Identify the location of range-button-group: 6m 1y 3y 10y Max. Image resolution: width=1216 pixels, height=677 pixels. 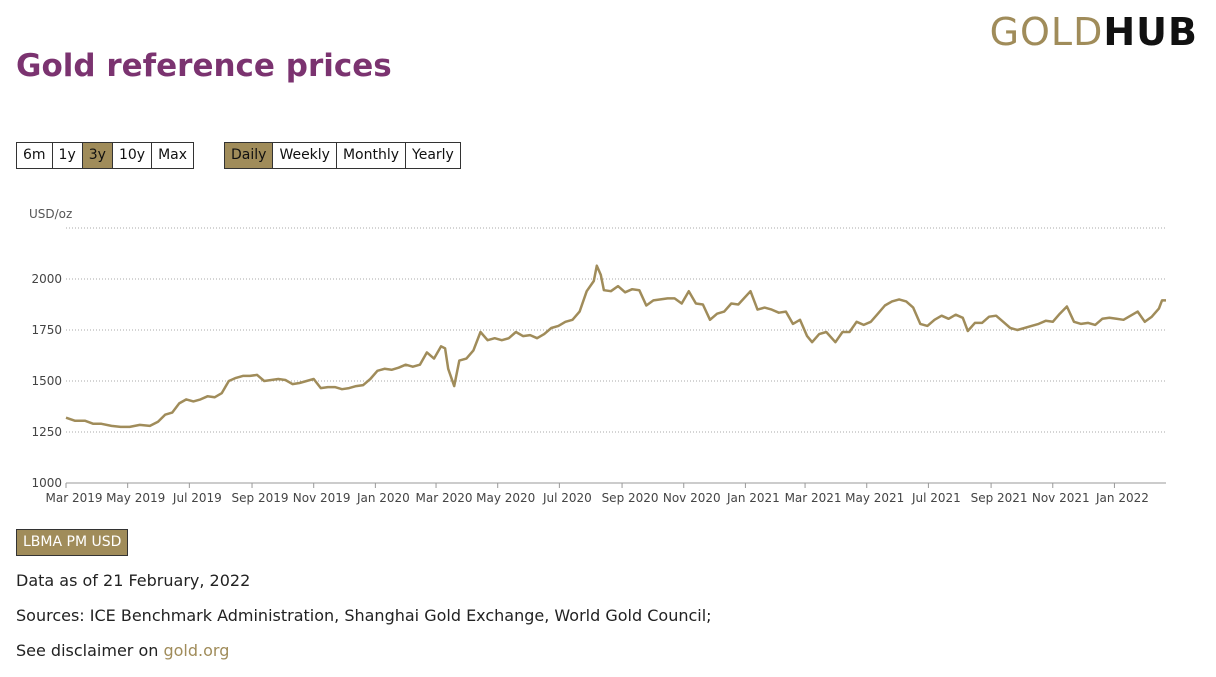
(105, 155).